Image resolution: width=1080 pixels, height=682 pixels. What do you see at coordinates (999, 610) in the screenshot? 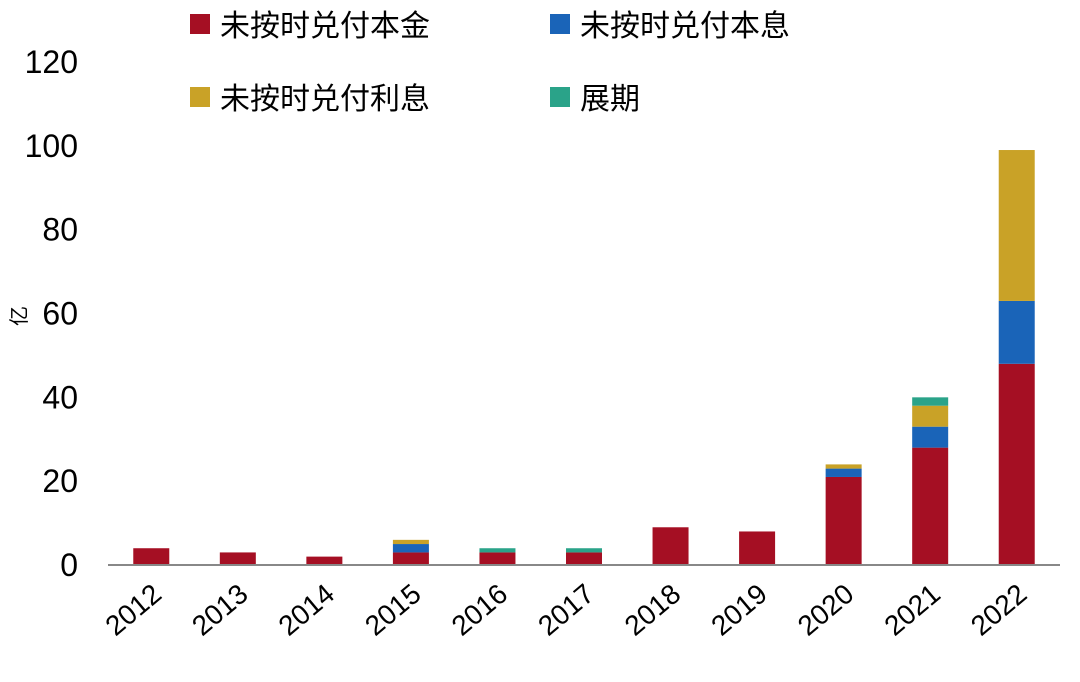
I see `x-tick-label: 2022` at bounding box center [999, 610].